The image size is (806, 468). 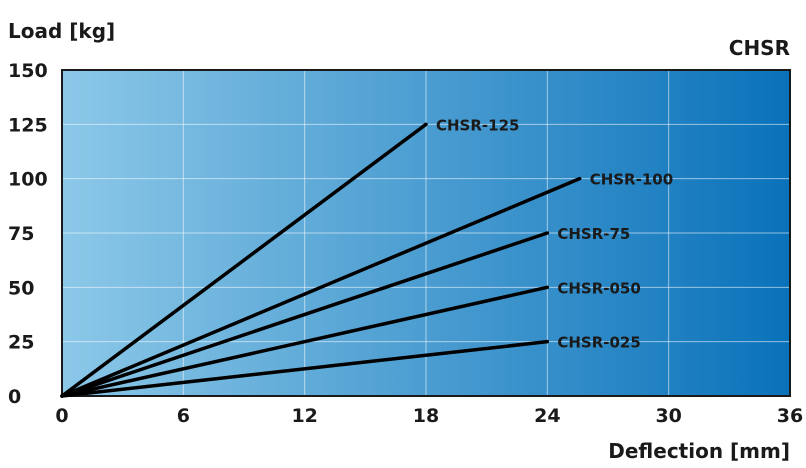 I want to click on chart-title: CHSR, so click(x=759, y=48).